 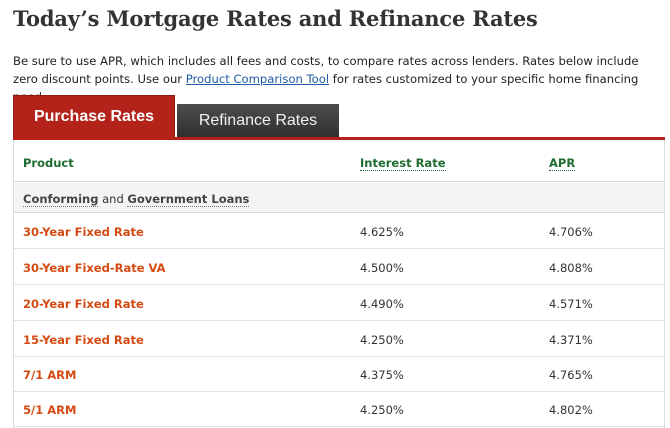 I want to click on group-and: and, so click(x=113, y=199).